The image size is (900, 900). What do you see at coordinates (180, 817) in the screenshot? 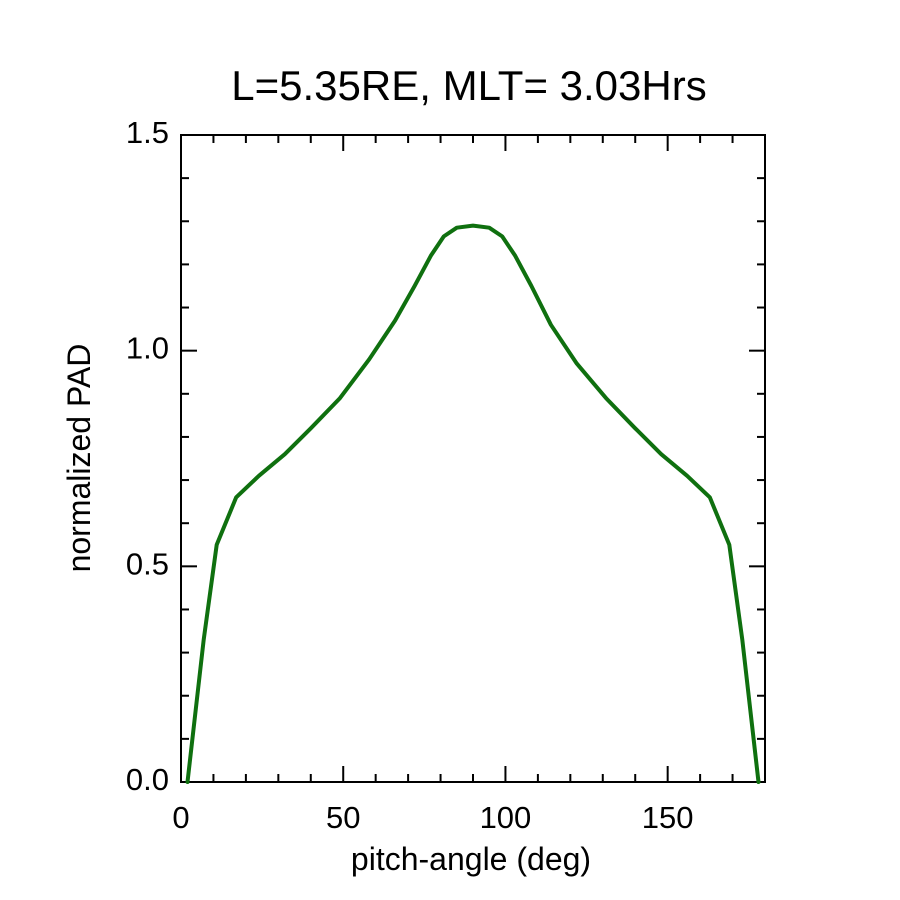
I see `x-tick-label: 0` at bounding box center [180, 817].